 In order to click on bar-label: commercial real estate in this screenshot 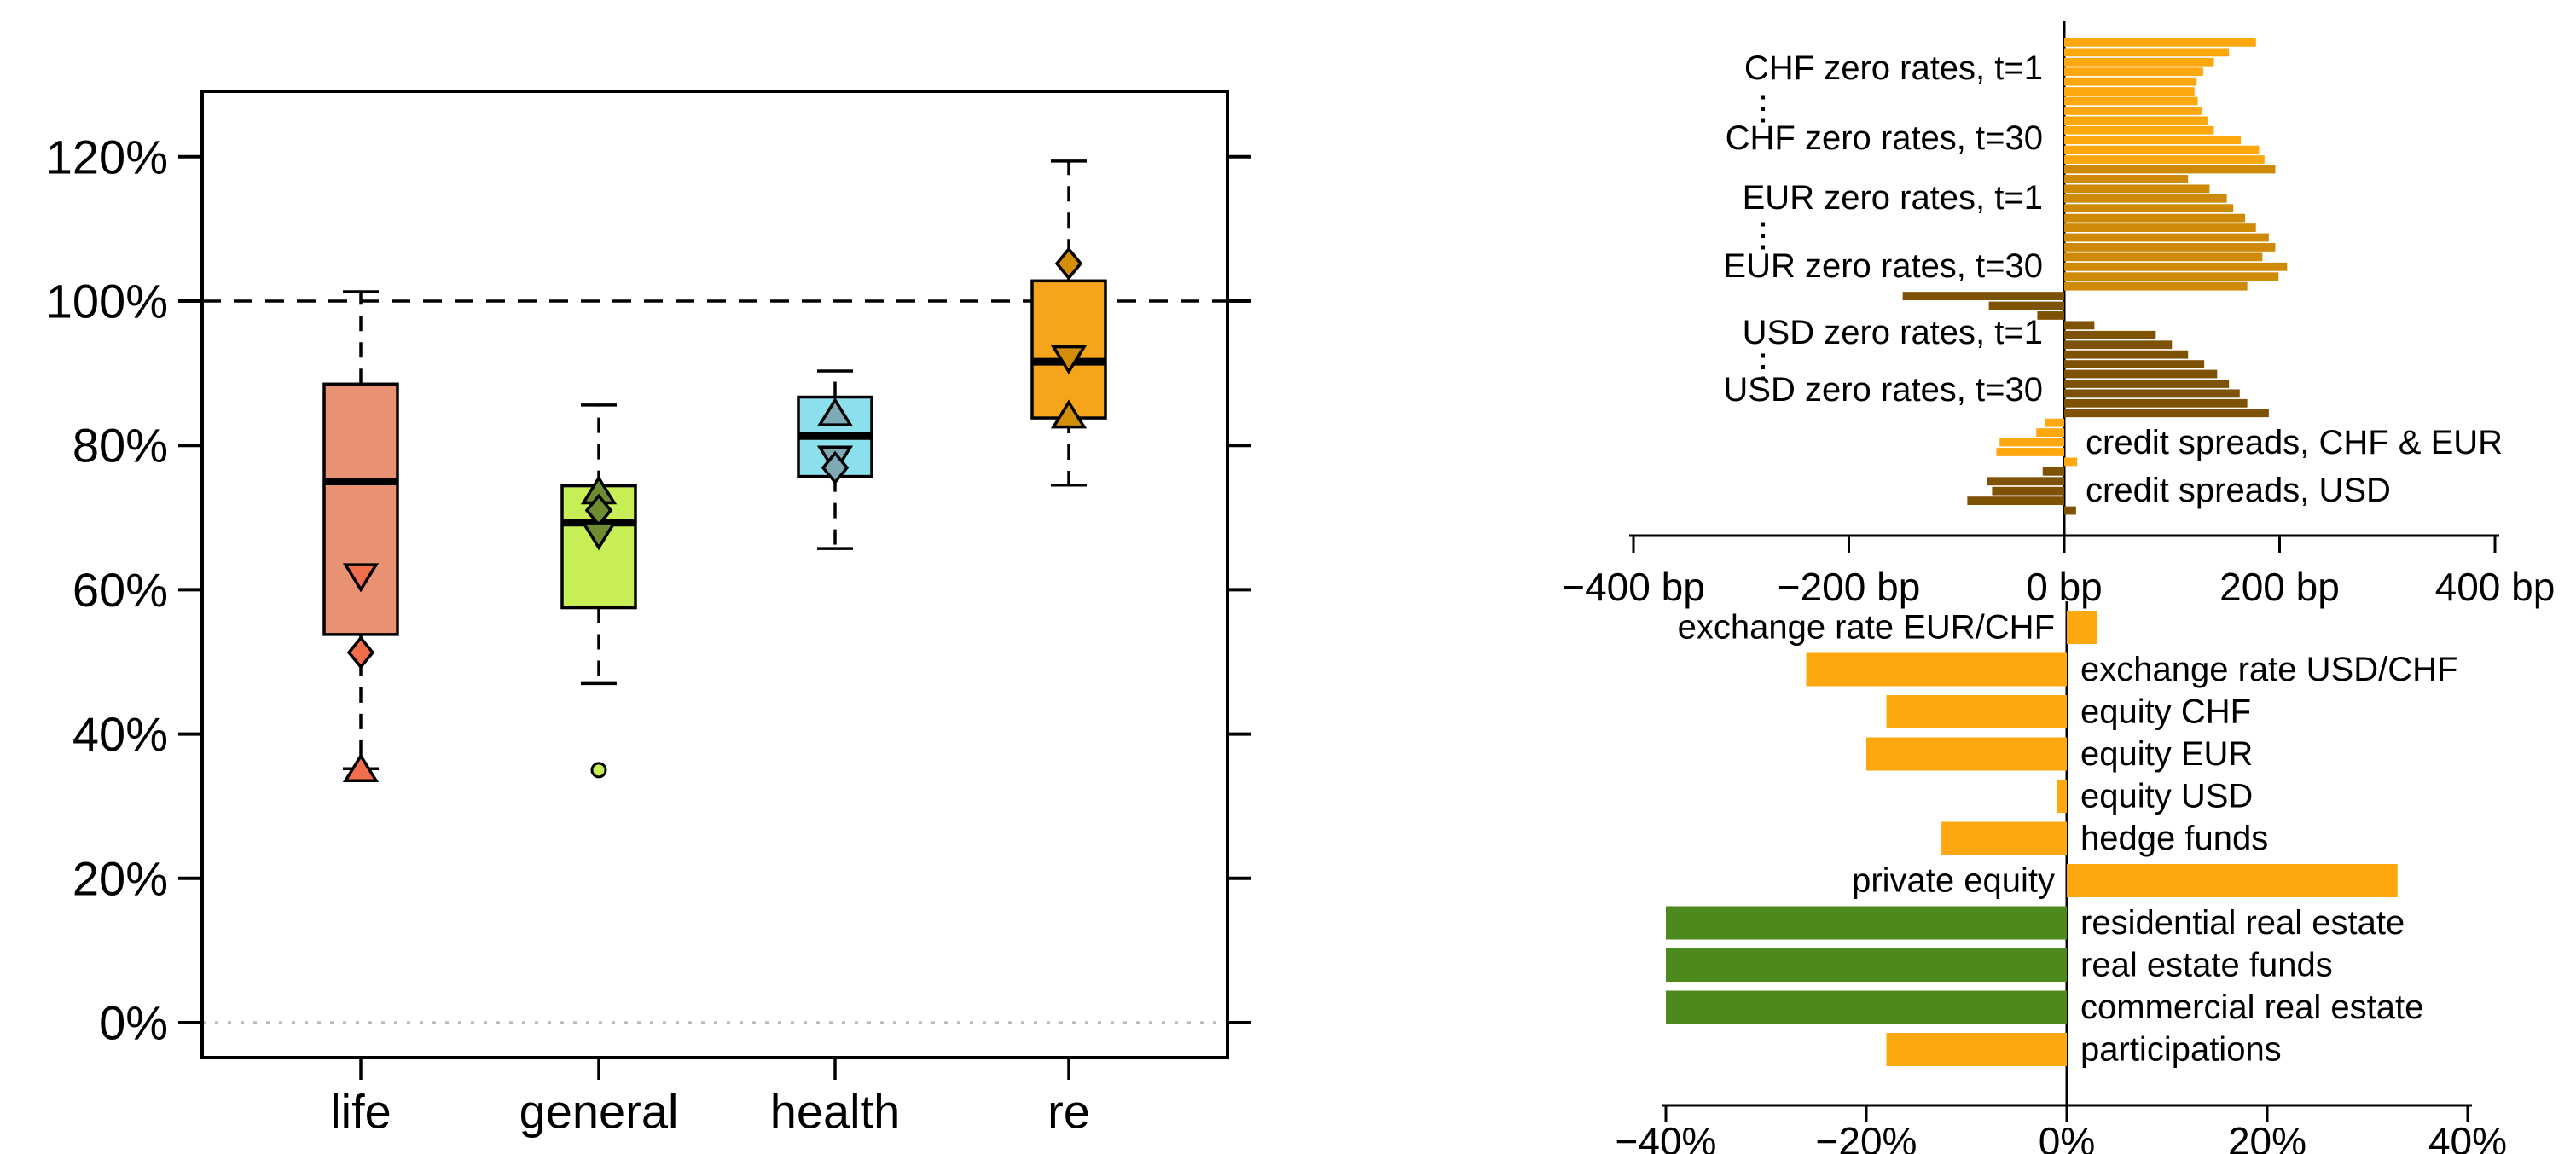, I will do `click(2251, 1007)`.